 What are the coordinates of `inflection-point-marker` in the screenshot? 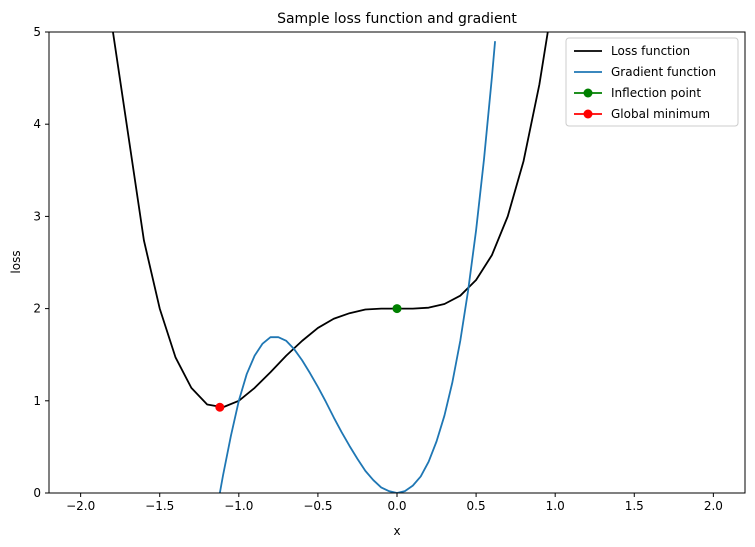 It's located at (397, 309).